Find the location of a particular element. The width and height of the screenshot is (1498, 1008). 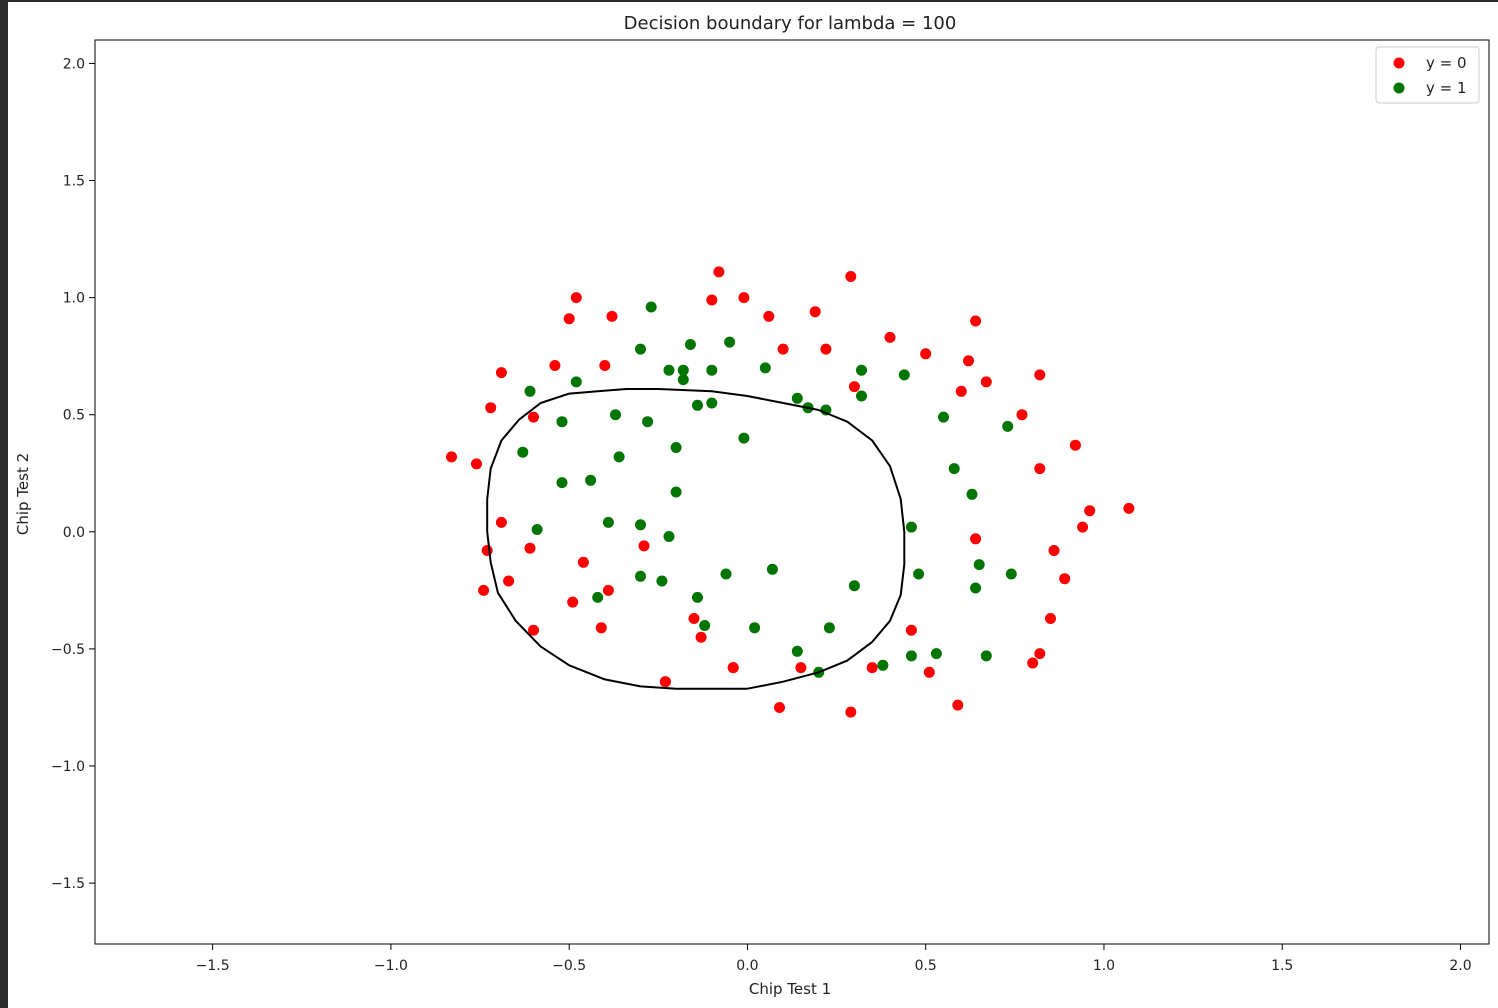

y-tick-label: −0.5 is located at coordinates (68, 650).